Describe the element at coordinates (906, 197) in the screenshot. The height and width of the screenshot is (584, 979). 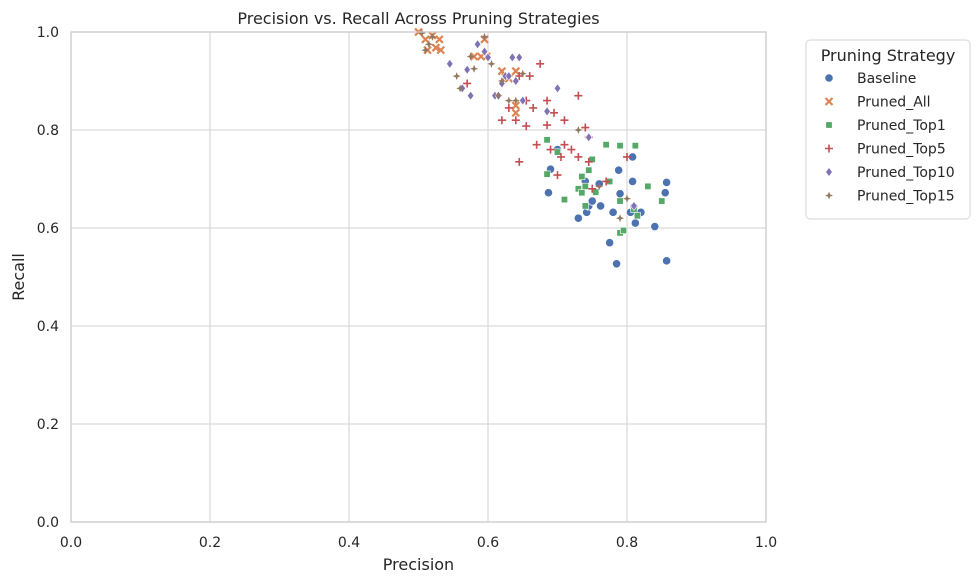
I see `legend-label: Pruned_Top15` at that location.